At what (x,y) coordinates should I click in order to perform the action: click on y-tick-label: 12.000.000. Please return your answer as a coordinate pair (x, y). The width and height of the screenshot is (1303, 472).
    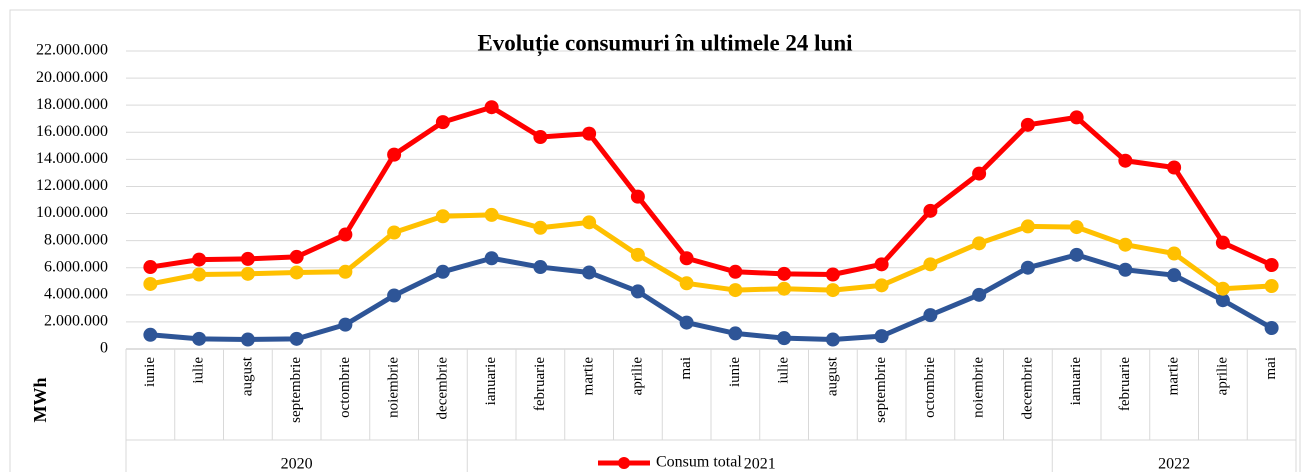
    Looking at the image, I should click on (72, 185).